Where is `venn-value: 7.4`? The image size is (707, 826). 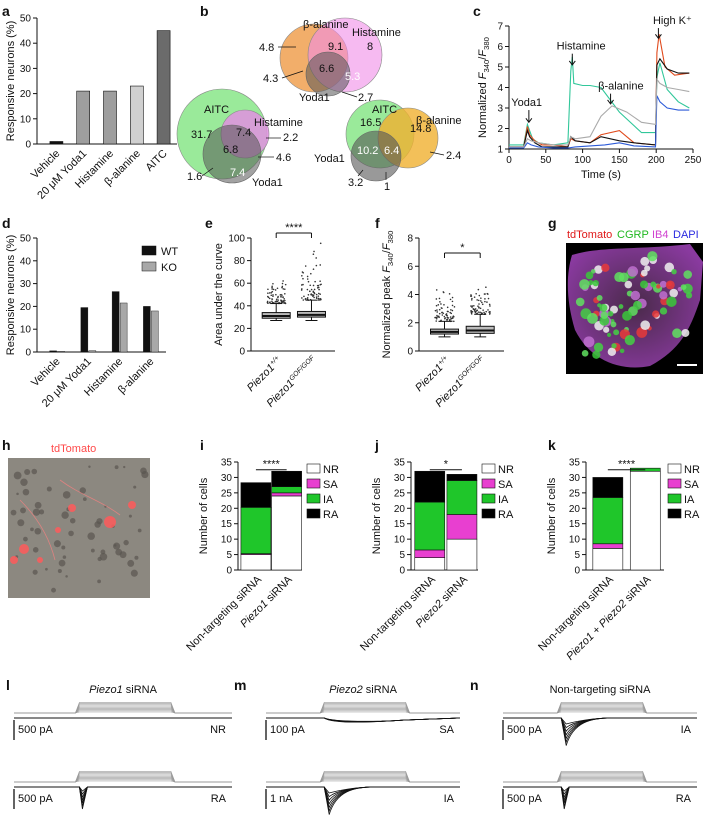 venn-value: 7.4 is located at coordinates (237, 173).